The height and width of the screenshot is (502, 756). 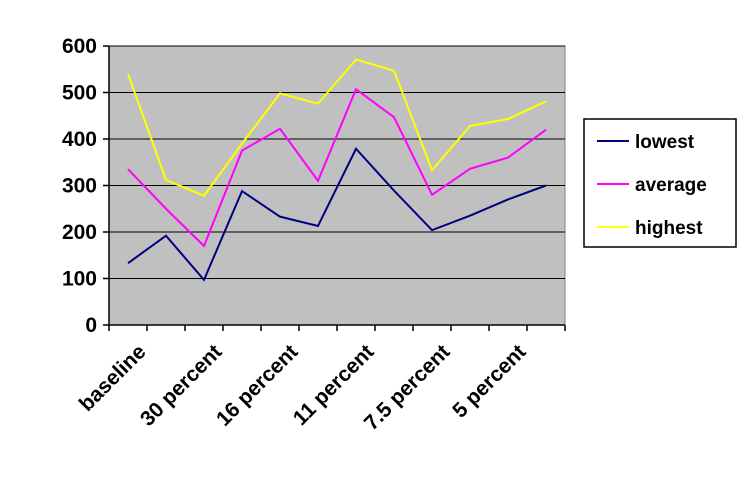 What do you see at coordinates (489, 381) in the screenshot?
I see `x-tick-label: 5 percent` at bounding box center [489, 381].